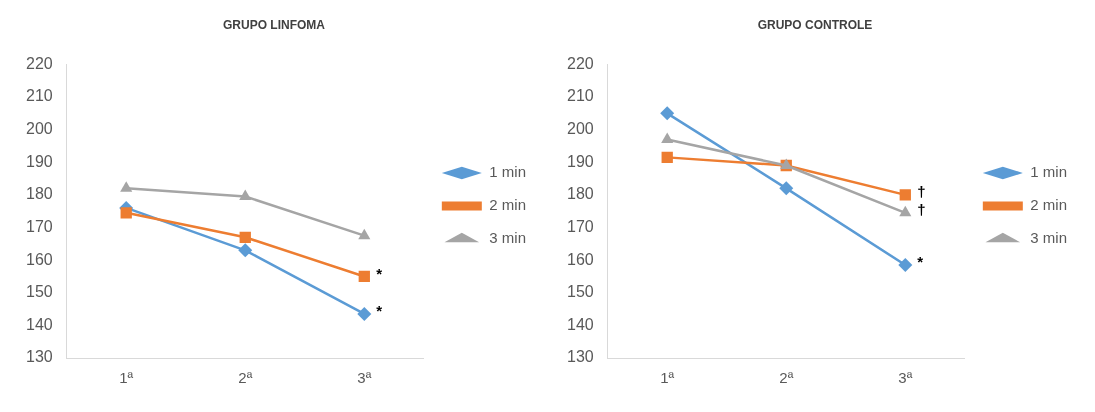 The image size is (1095, 412). I want to click on chart-title: GRUPO CONTROLE, so click(815, 24).